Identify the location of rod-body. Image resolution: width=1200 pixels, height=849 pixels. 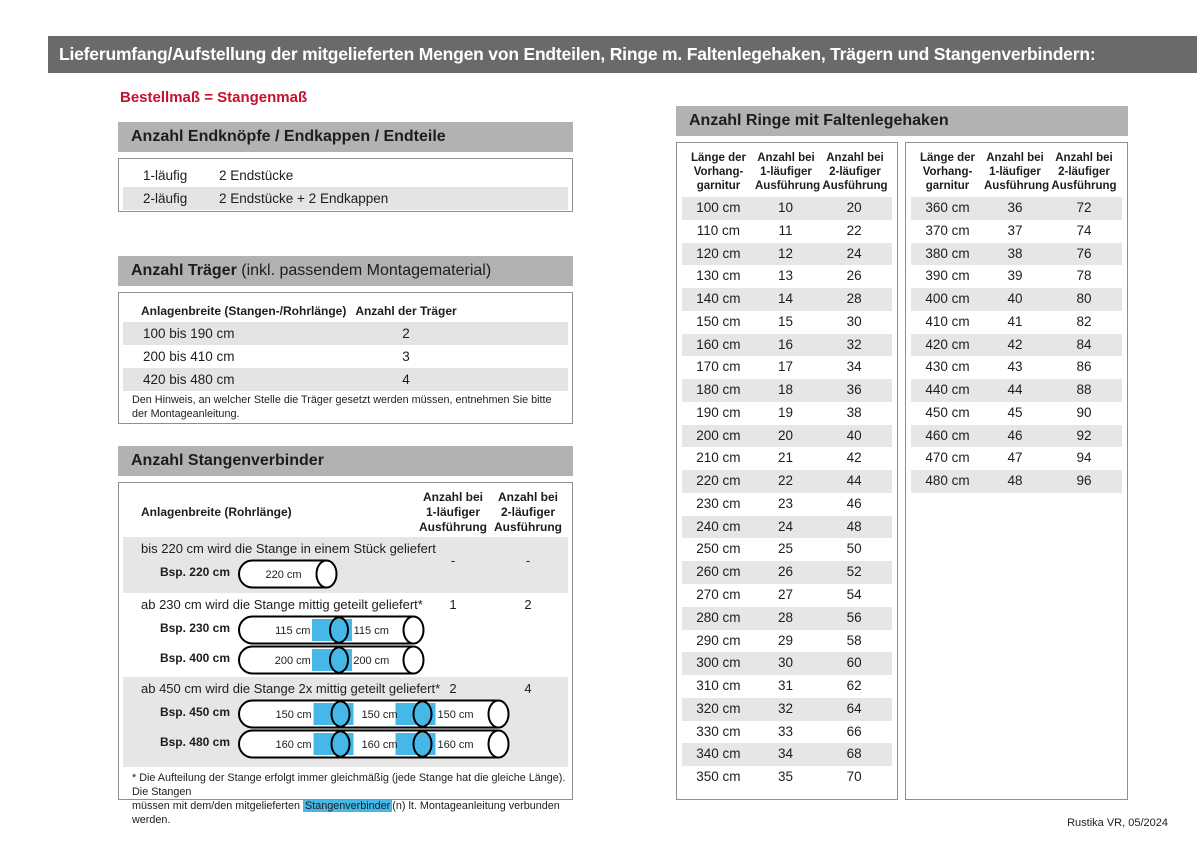
(282, 574).